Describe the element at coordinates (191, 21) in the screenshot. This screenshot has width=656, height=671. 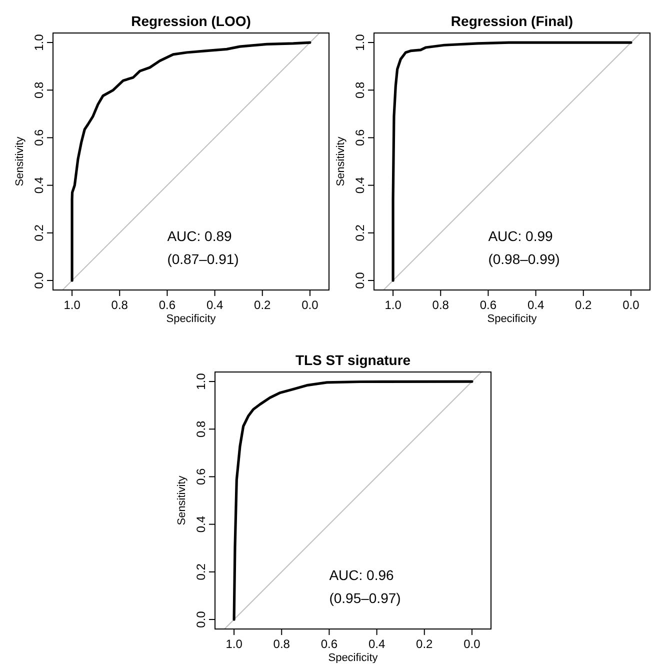
I see `chart-title: Regression (LOO)` at that location.